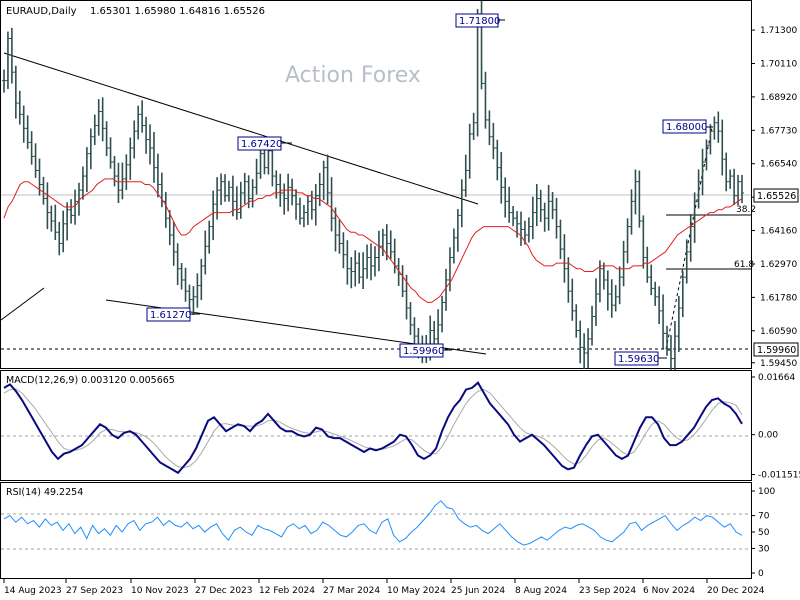  I want to click on nov-low-label: 1.59630, so click(638, 359).